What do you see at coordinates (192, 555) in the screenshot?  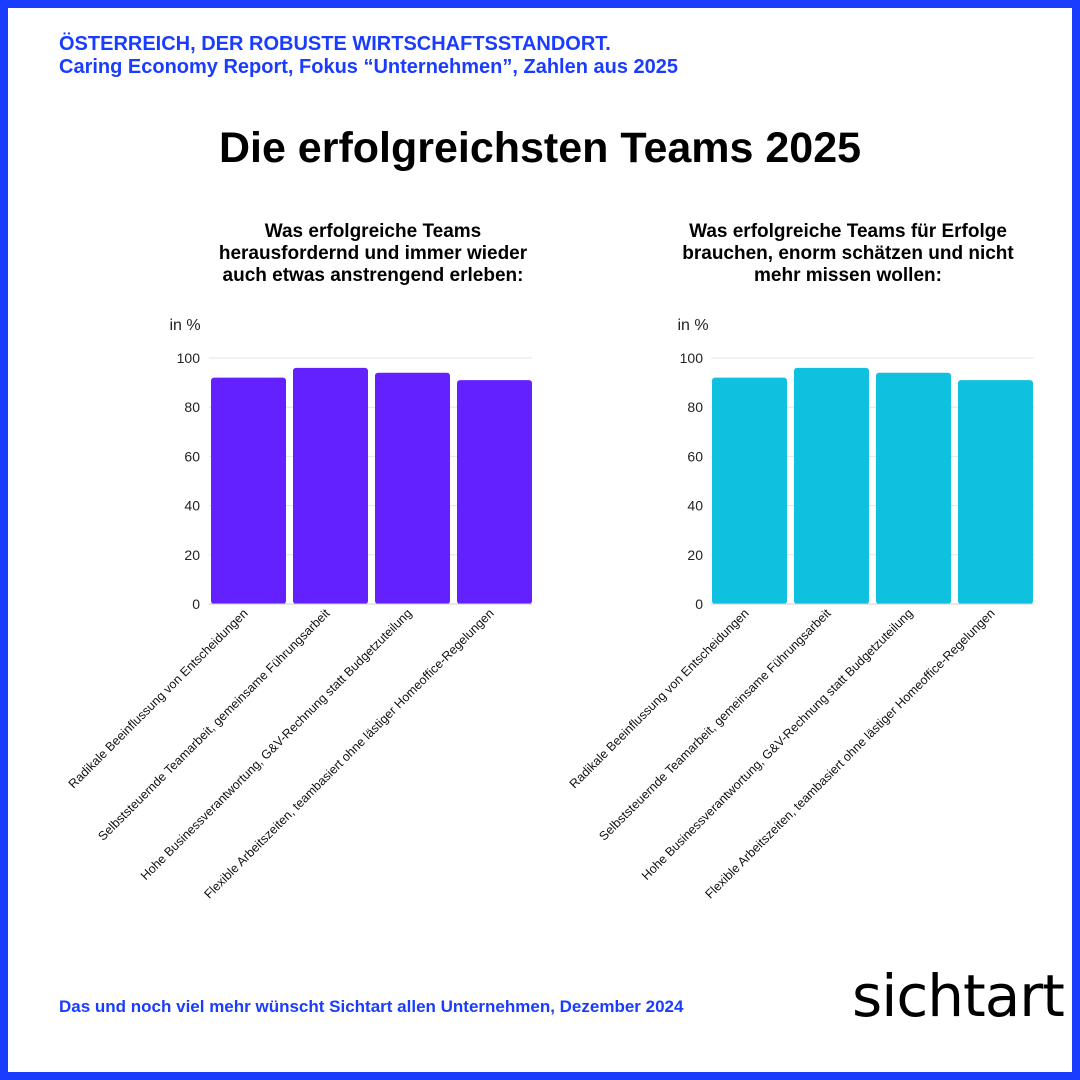 I see `chart-1-ytick-label: 20` at bounding box center [192, 555].